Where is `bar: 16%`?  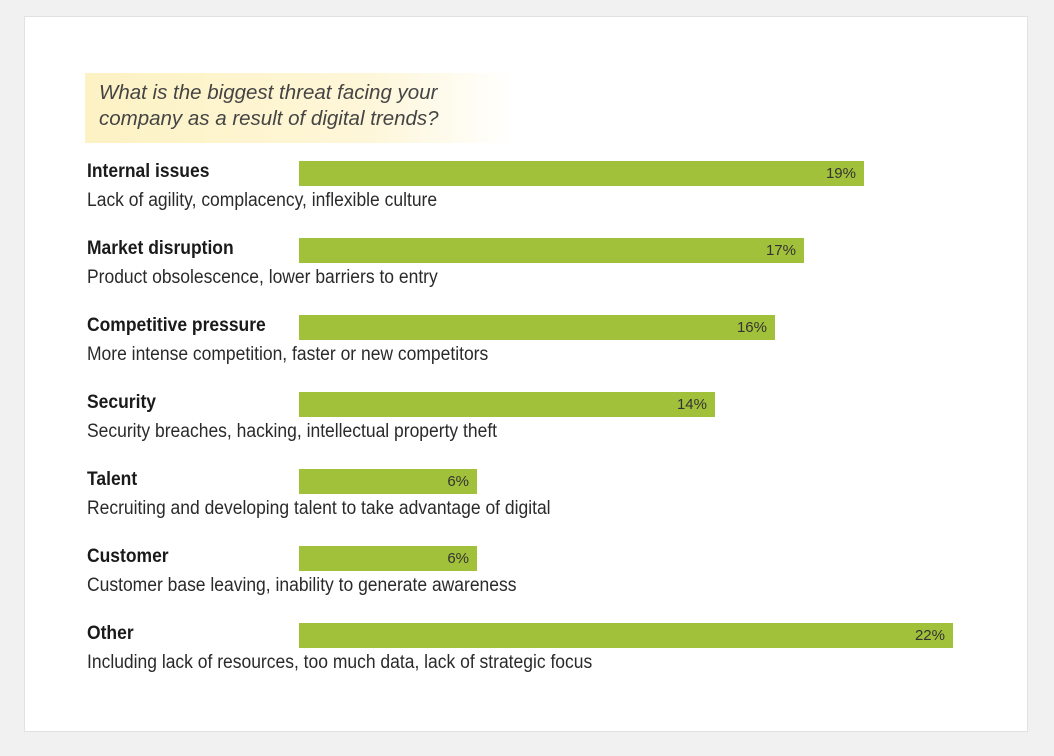 bar: 16% is located at coordinates (537, 327).